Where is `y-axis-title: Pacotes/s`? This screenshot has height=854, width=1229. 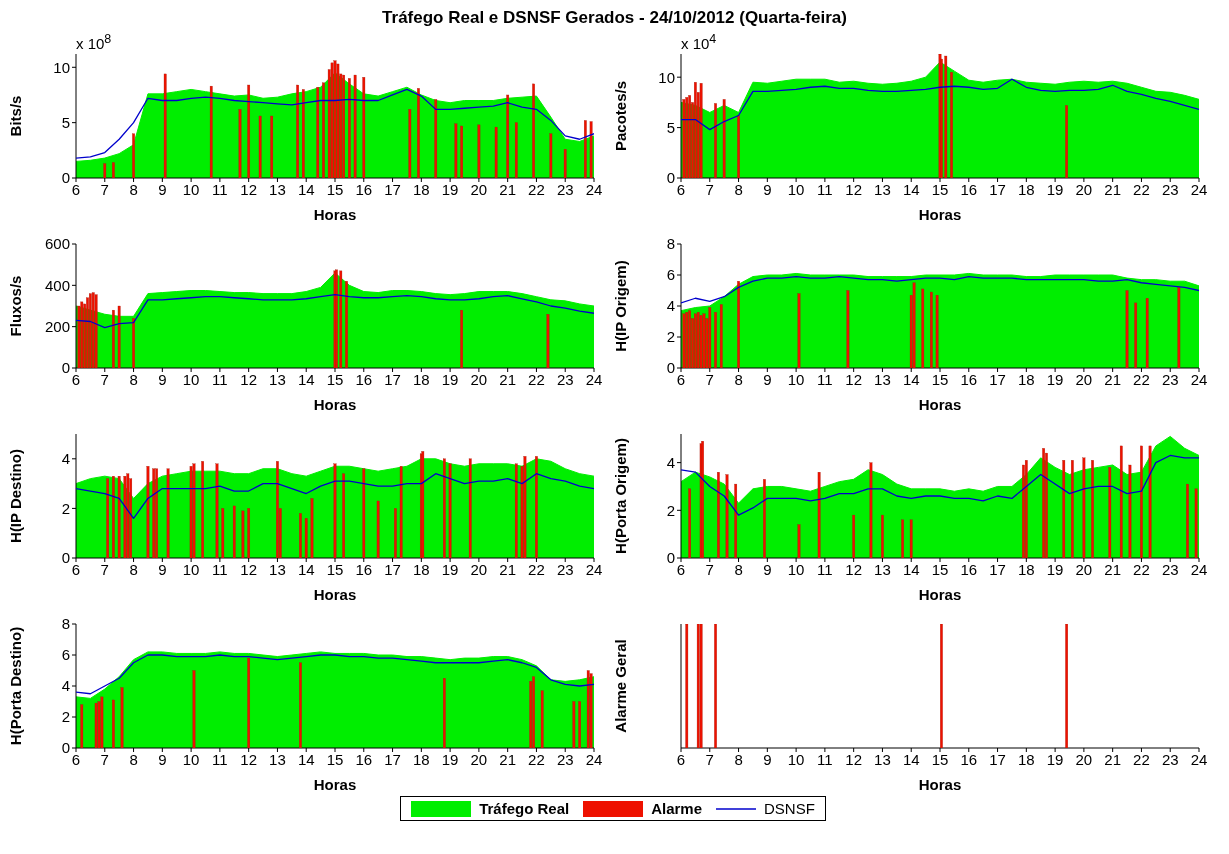
y-axis-title: Pacotes/s is located at coordinates (621, 116).